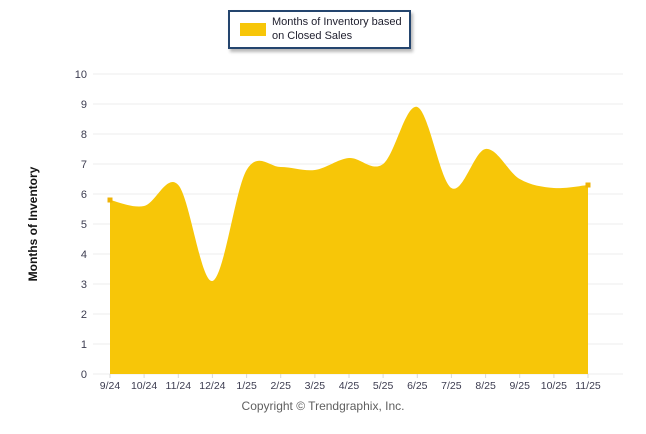  Describe the element at coordinates (84, 135) in the screenshot. I see `y-tick-label: 8` at that location.